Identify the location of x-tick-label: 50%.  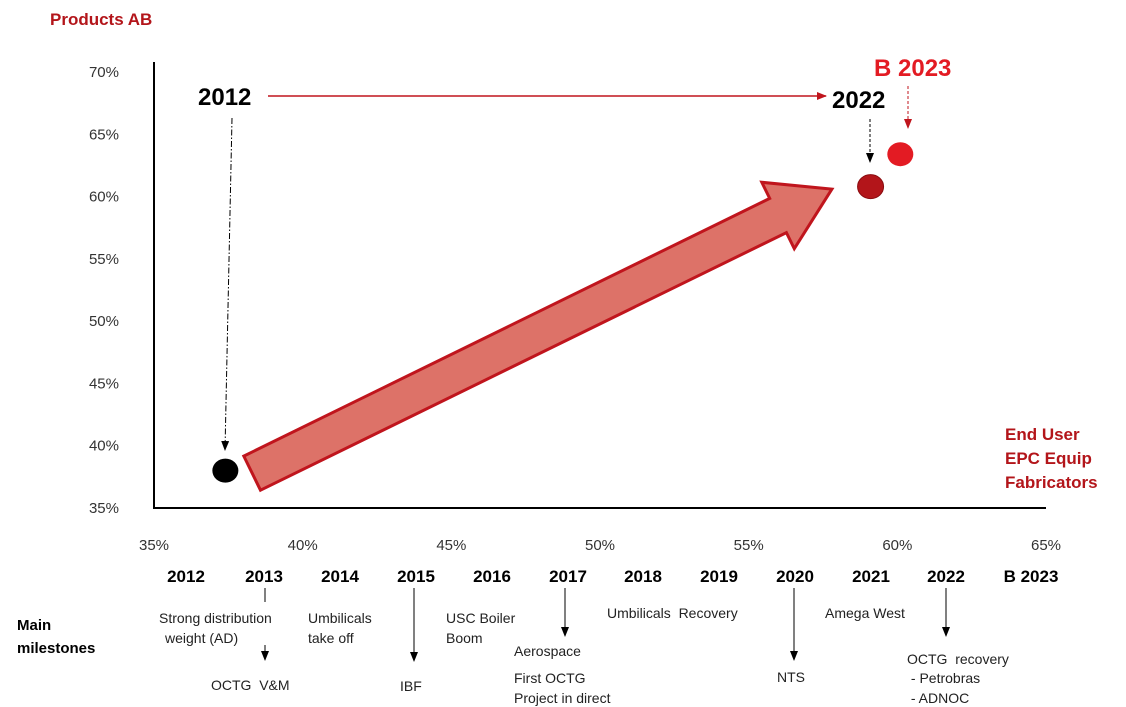
(600, 545).